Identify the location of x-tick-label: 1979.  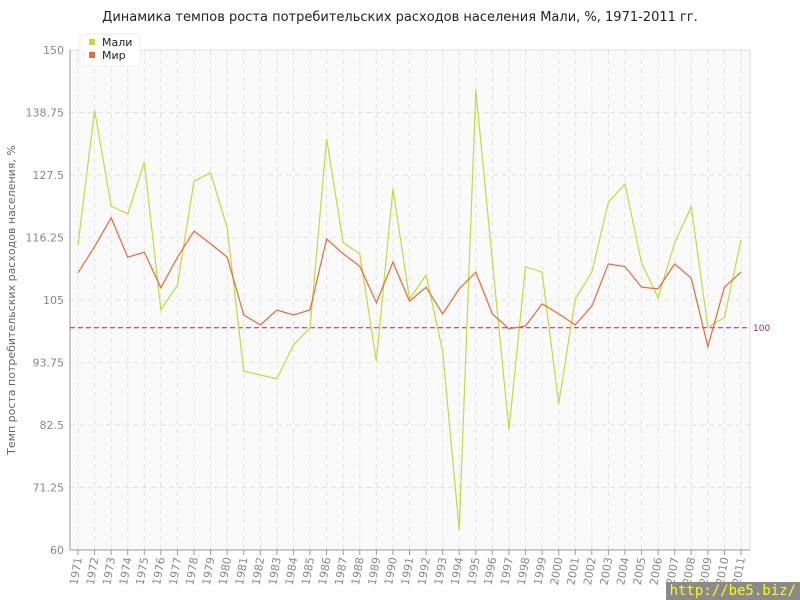
(209, 571).